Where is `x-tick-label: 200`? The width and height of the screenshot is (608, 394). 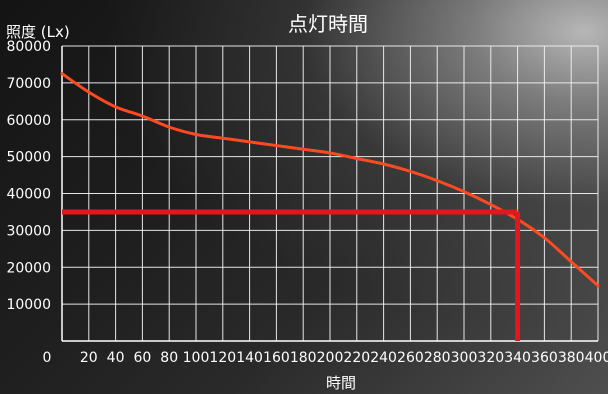
x-tick-label: 200 is located at coordinates (330, 358).